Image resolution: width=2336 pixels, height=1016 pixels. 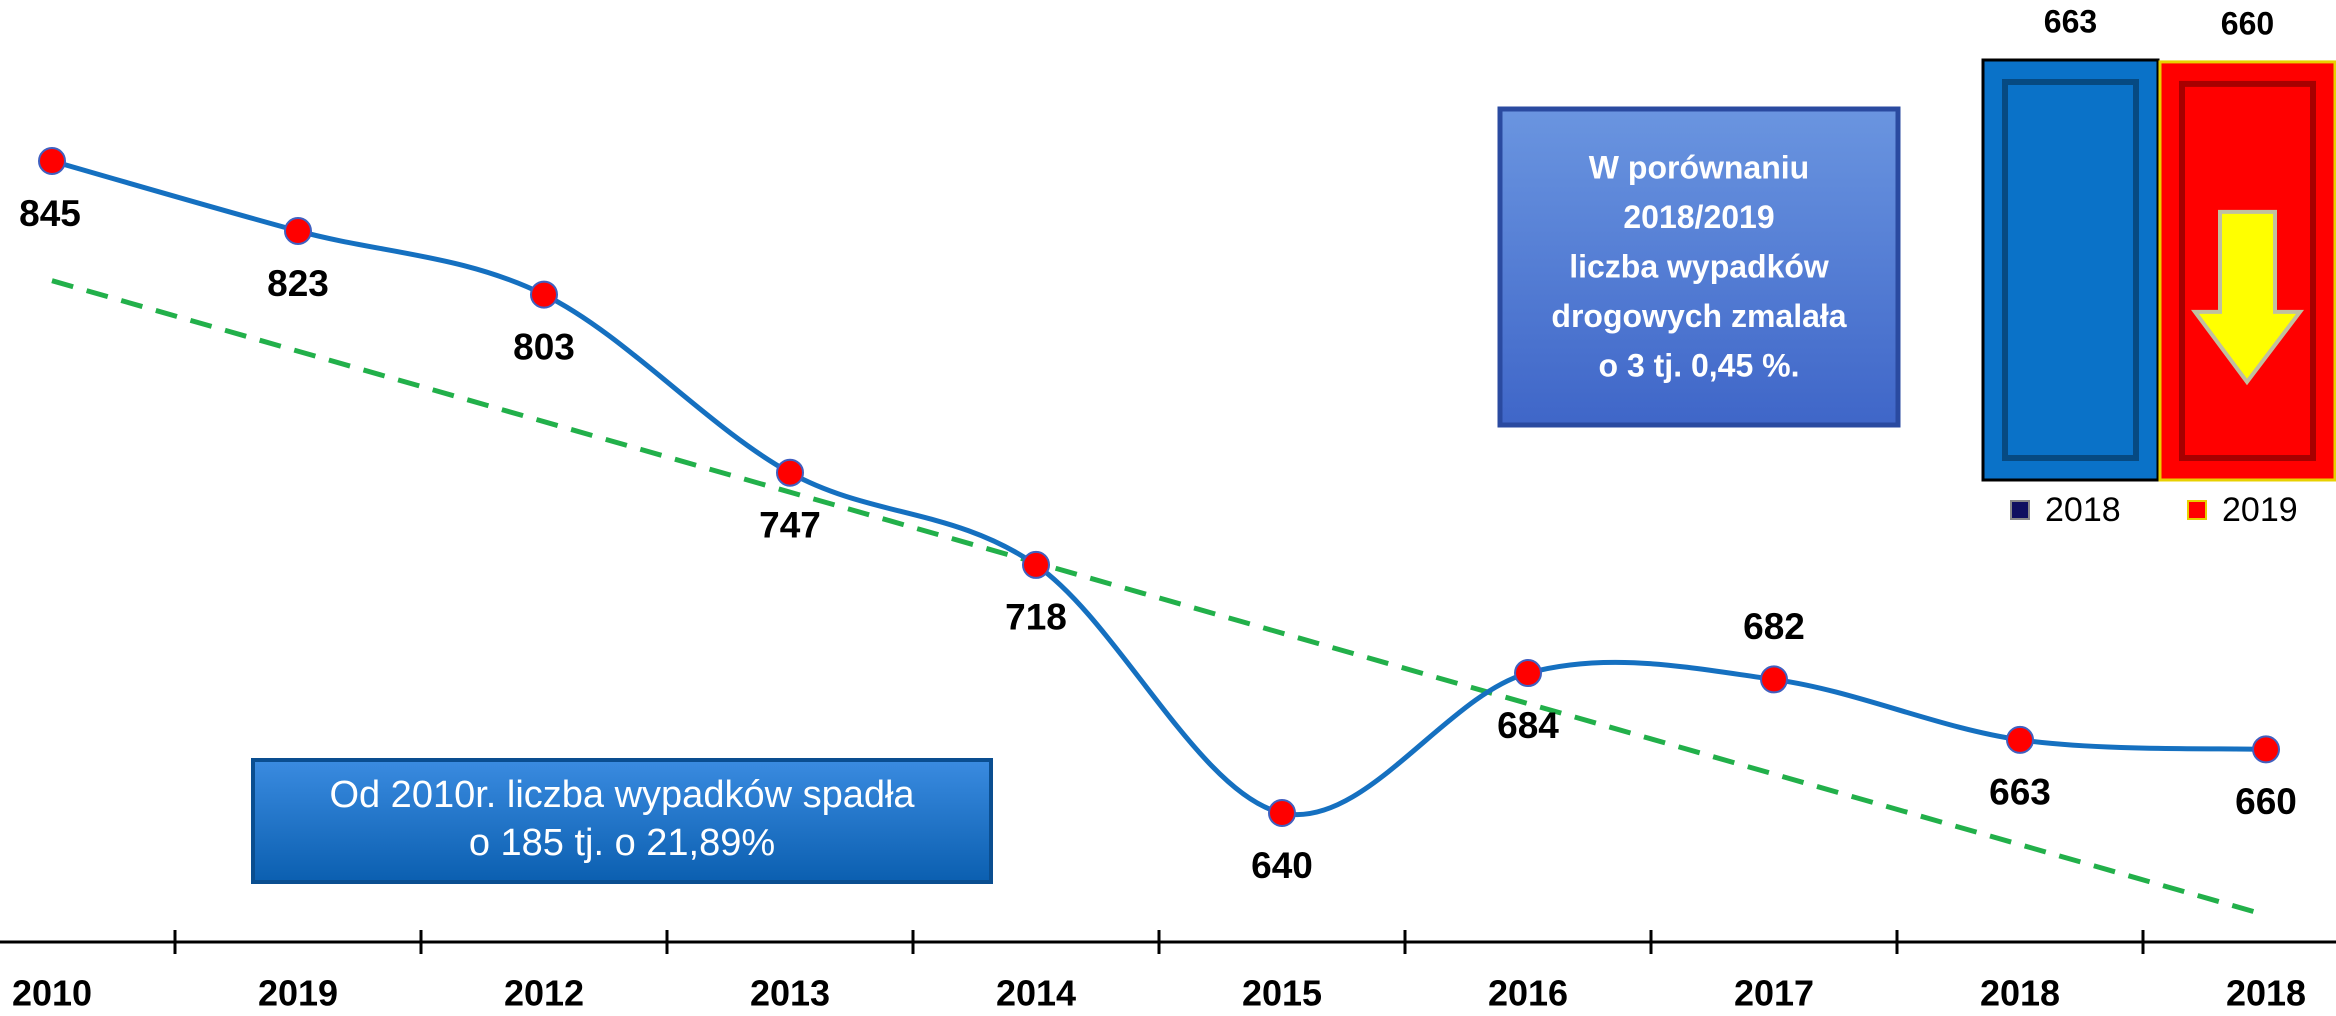 What do you see at coordinates (622, 843) in the screenshot?
I see `annotation: o 185 tj. o 21,89%` at bounding box center [622, 843].